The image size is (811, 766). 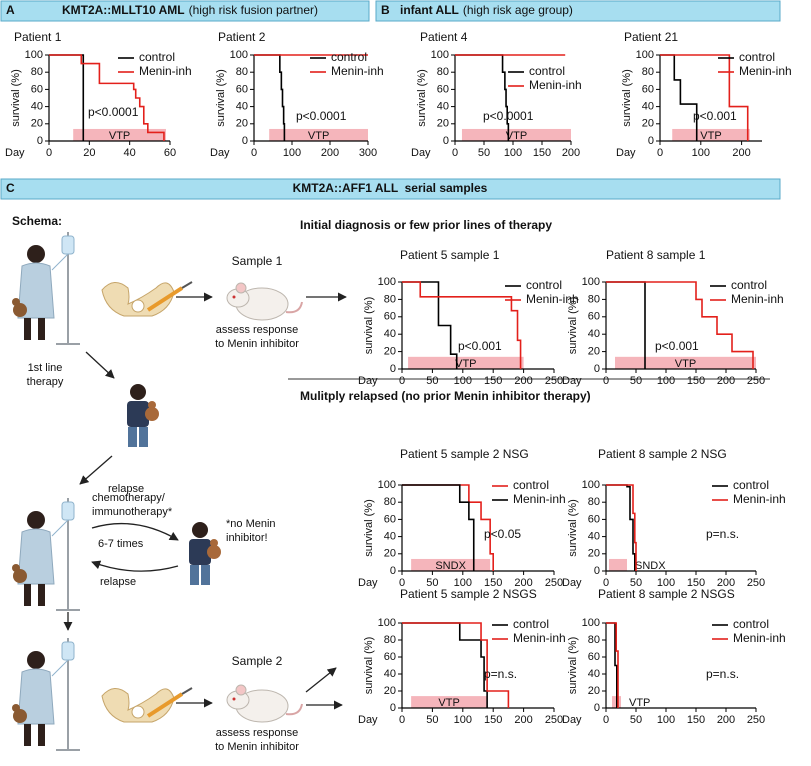 I want to click on patient-icon, so click(x=46, y=288).